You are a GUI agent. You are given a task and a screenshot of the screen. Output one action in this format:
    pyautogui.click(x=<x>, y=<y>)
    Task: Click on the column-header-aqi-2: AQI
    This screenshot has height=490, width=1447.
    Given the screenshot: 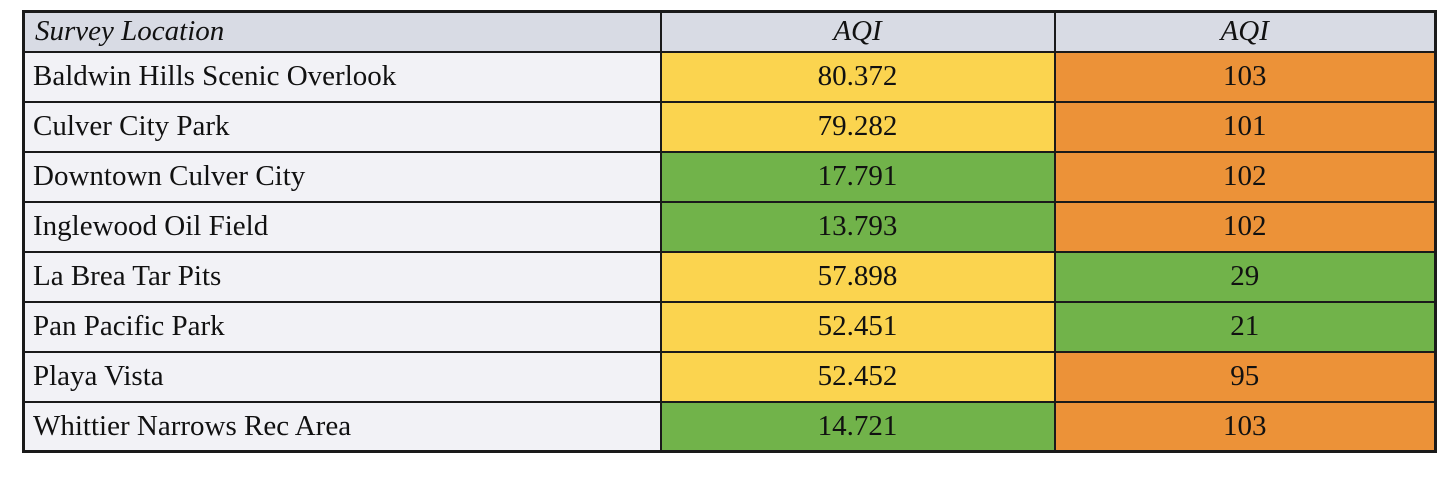 What is the action you would take?
    pyautogui.click(x=1245, y=31)
    